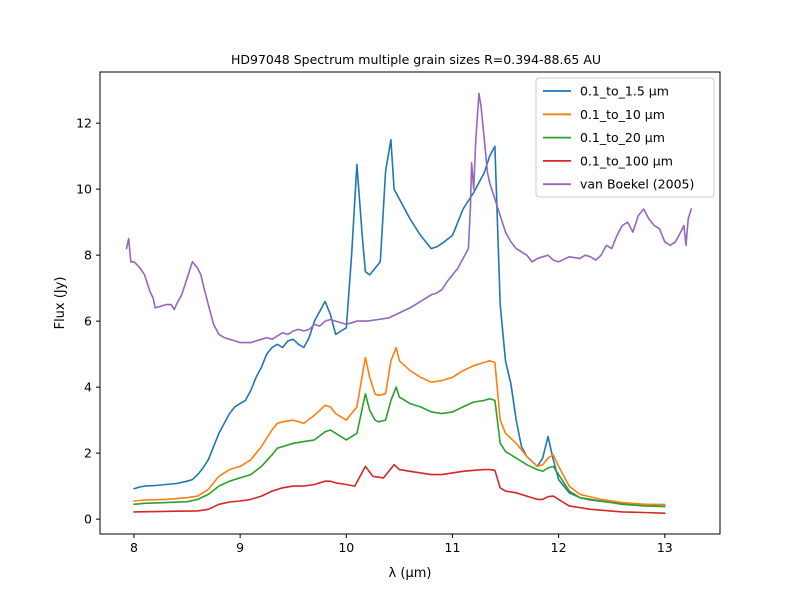 This screenshot has height=600, width=800. What do you see at coordinates (665, 547) in the screenshot?
I see `x-tick-label: 13` at bounding box center [665, 547].